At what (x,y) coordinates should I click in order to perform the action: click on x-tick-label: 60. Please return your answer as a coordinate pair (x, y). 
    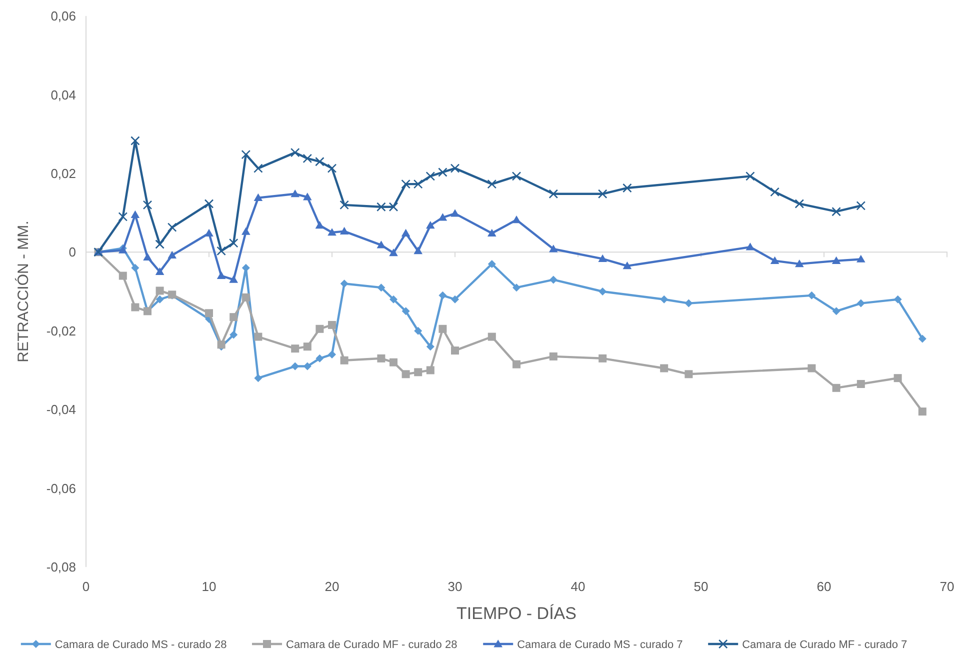
    Looking at the image, I should click on (824, 586).